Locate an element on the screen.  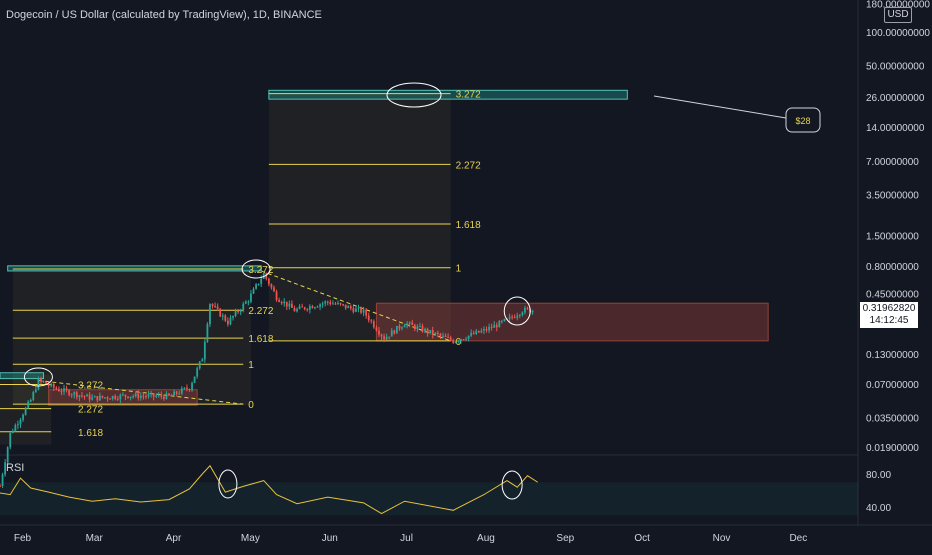
price-tick: 26.00000000 is located at coordinates (895, 98).